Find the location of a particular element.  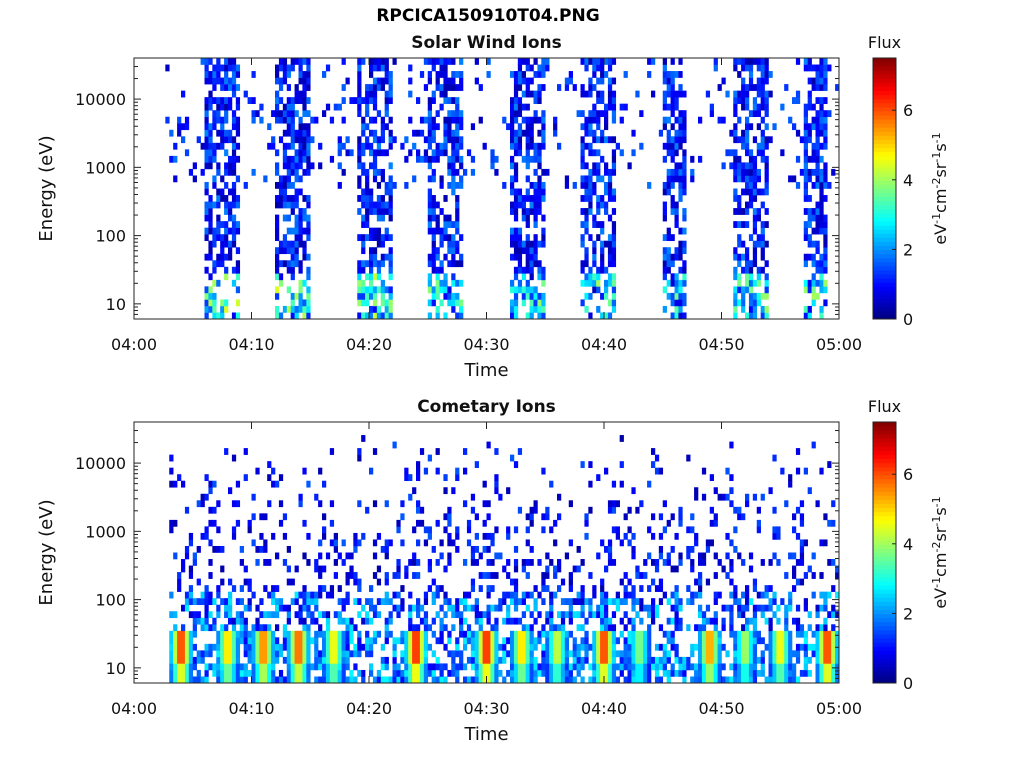

colorbar-title: Flux is located at coordinates (884, 406).